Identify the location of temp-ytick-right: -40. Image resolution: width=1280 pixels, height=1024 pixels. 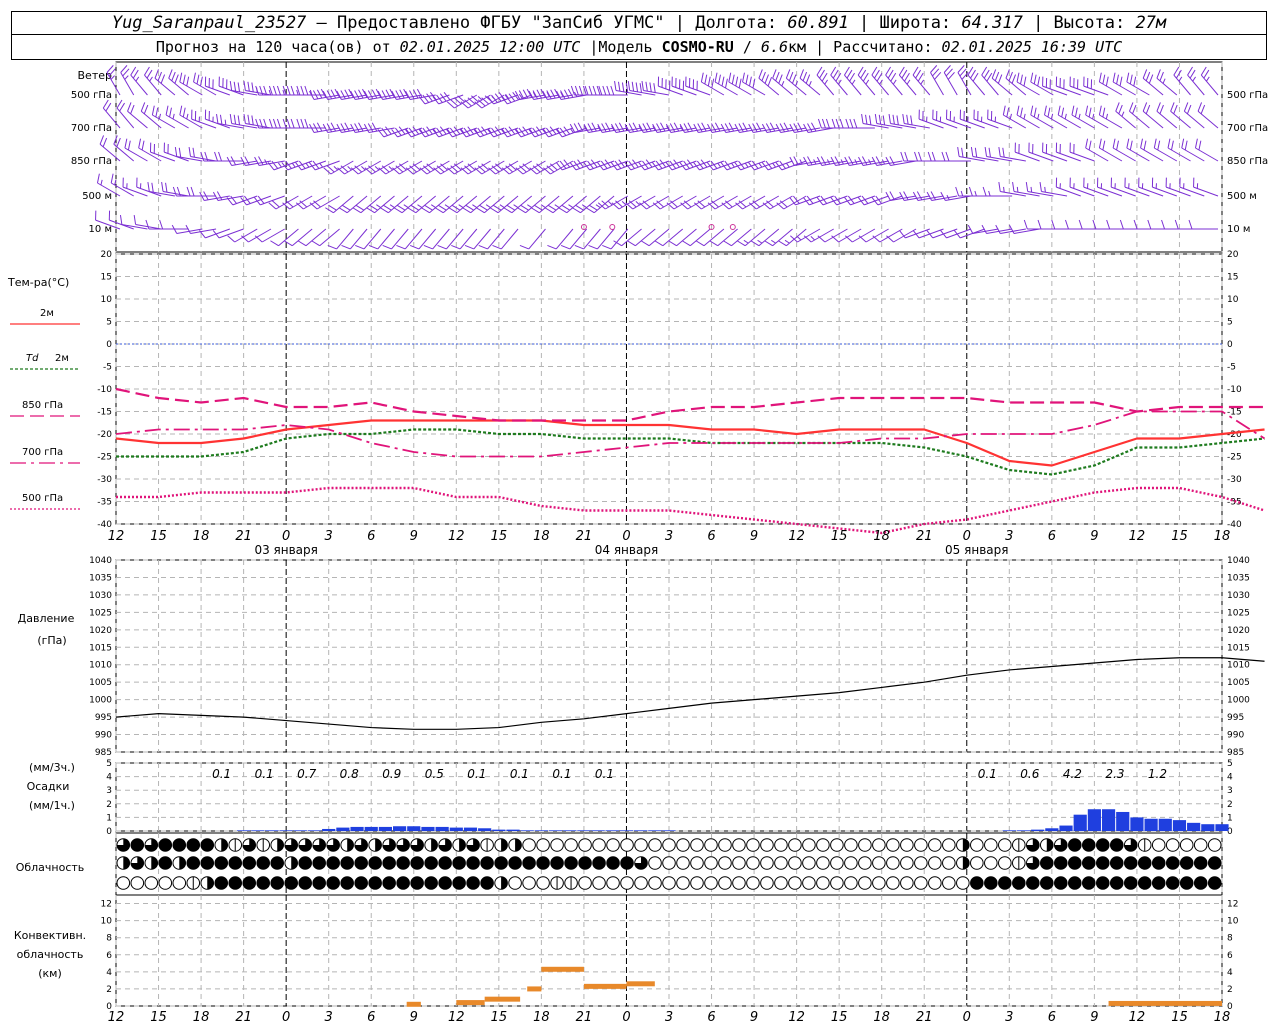
(1234, 525).